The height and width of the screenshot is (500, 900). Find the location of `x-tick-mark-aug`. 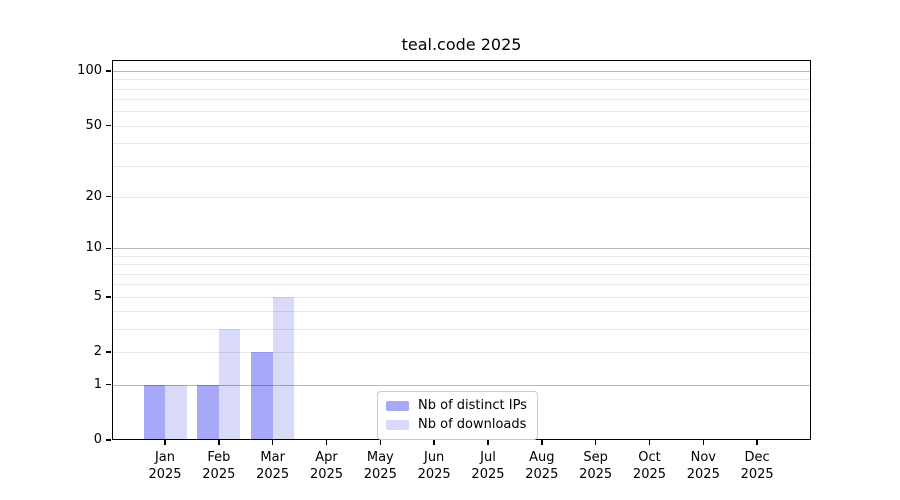

x-tick-mark-aug is located at coordinates (542, 442).